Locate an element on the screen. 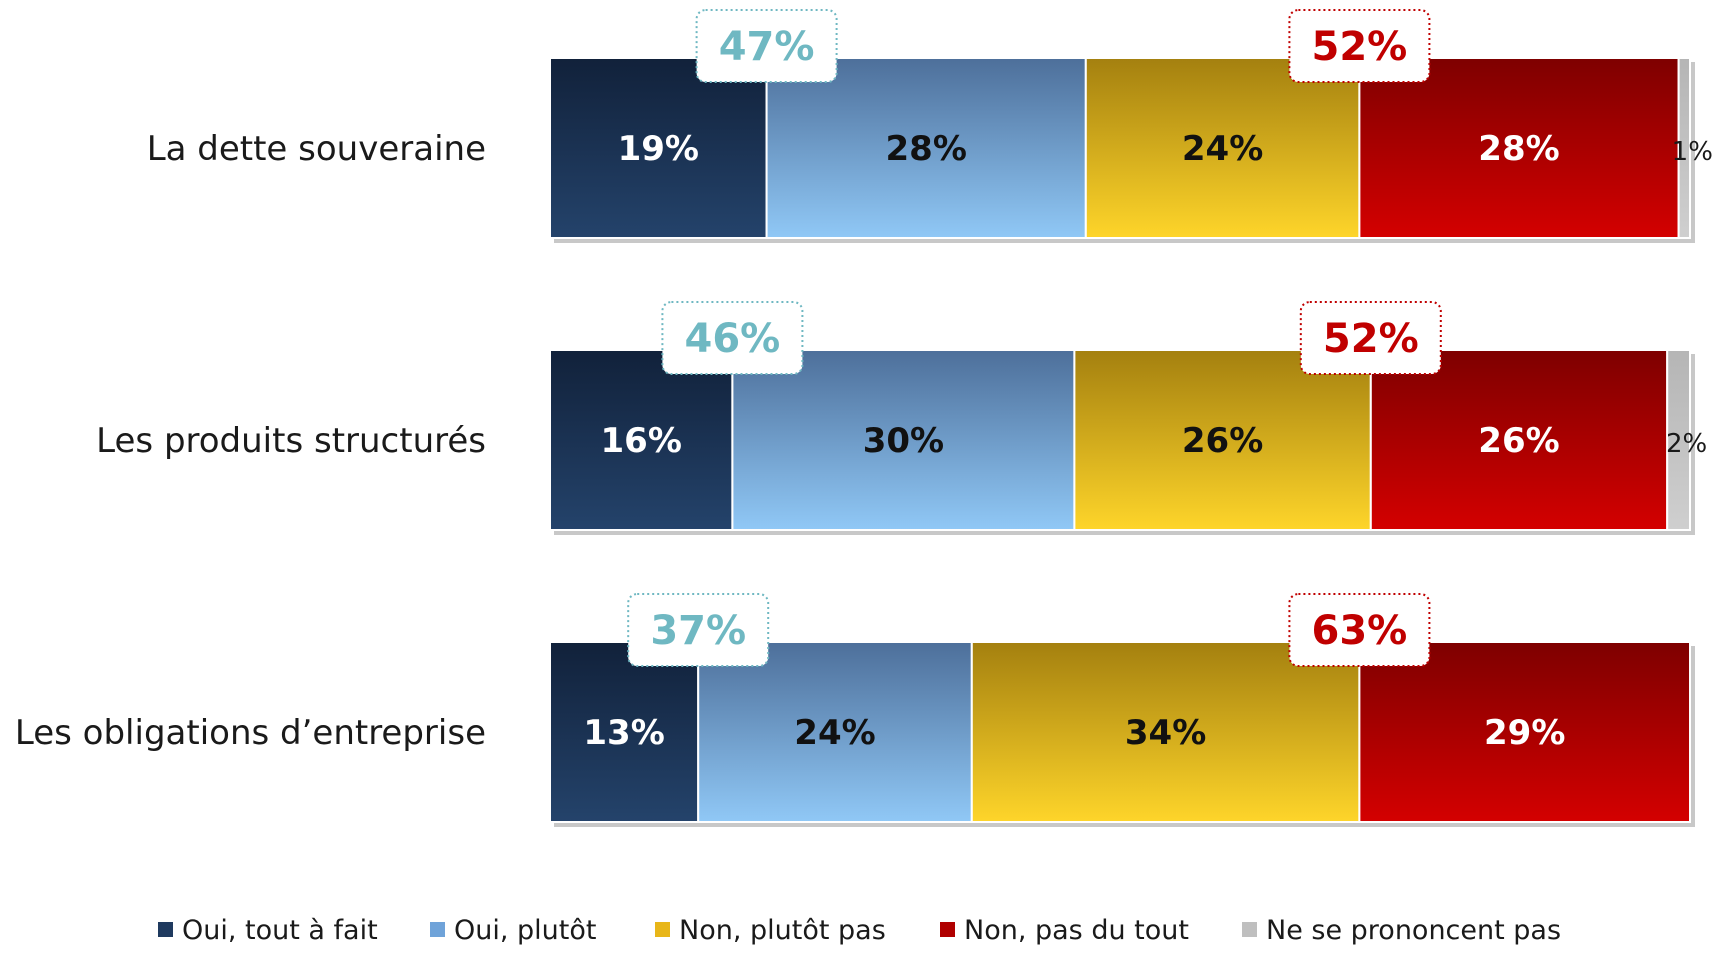 This screenshot has width=1720, height=957. total-callout-label: 47% is located at coordinates (767, 47).